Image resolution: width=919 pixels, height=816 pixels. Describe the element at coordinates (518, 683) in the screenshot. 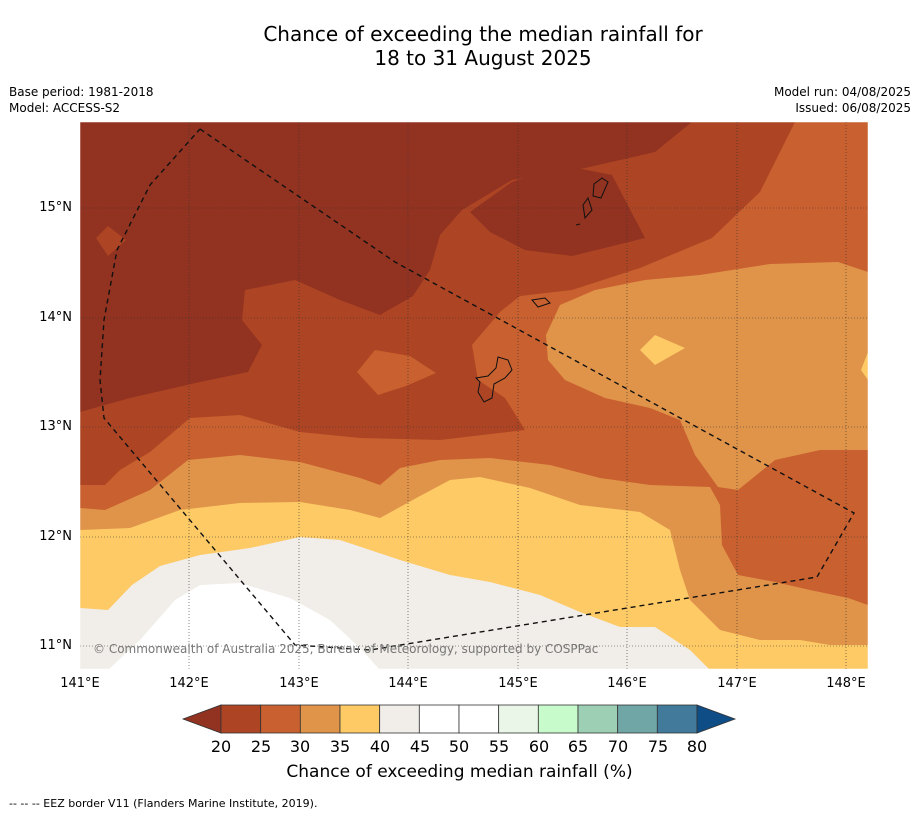

I see `lon-tick-145: 145°E` at that location.